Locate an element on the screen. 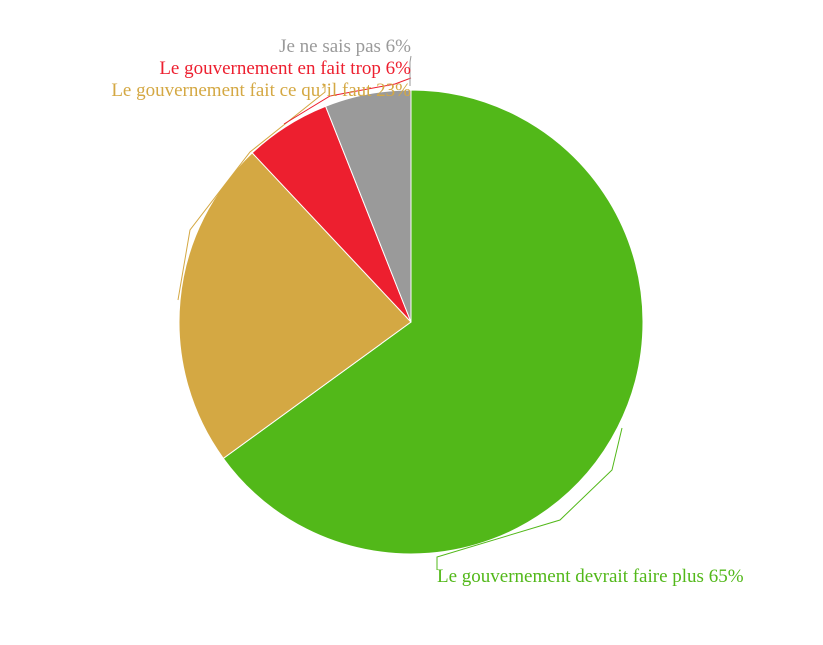  slice-label-1: Le gouvernement devrait faire plus 65% is located at coordinates (590, 576).